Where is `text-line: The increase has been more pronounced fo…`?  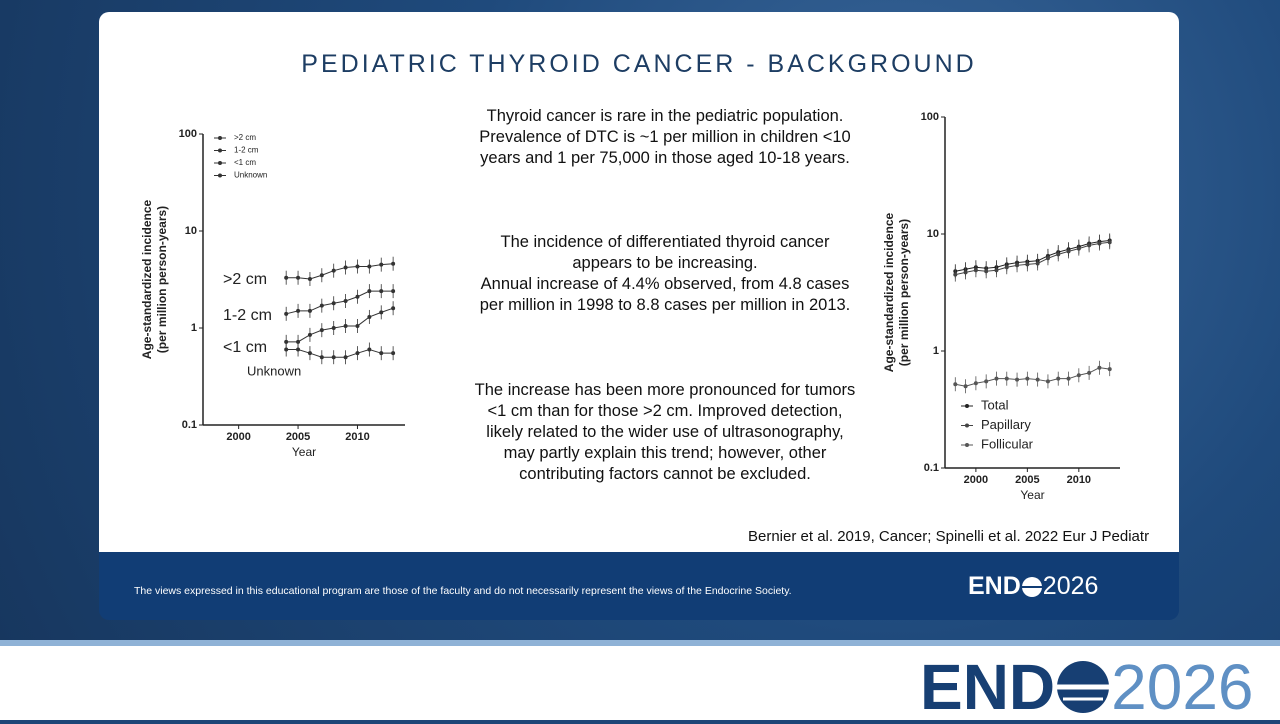
text-line: The increase has been more pronounced fo… is located at coordinates (665, 390).